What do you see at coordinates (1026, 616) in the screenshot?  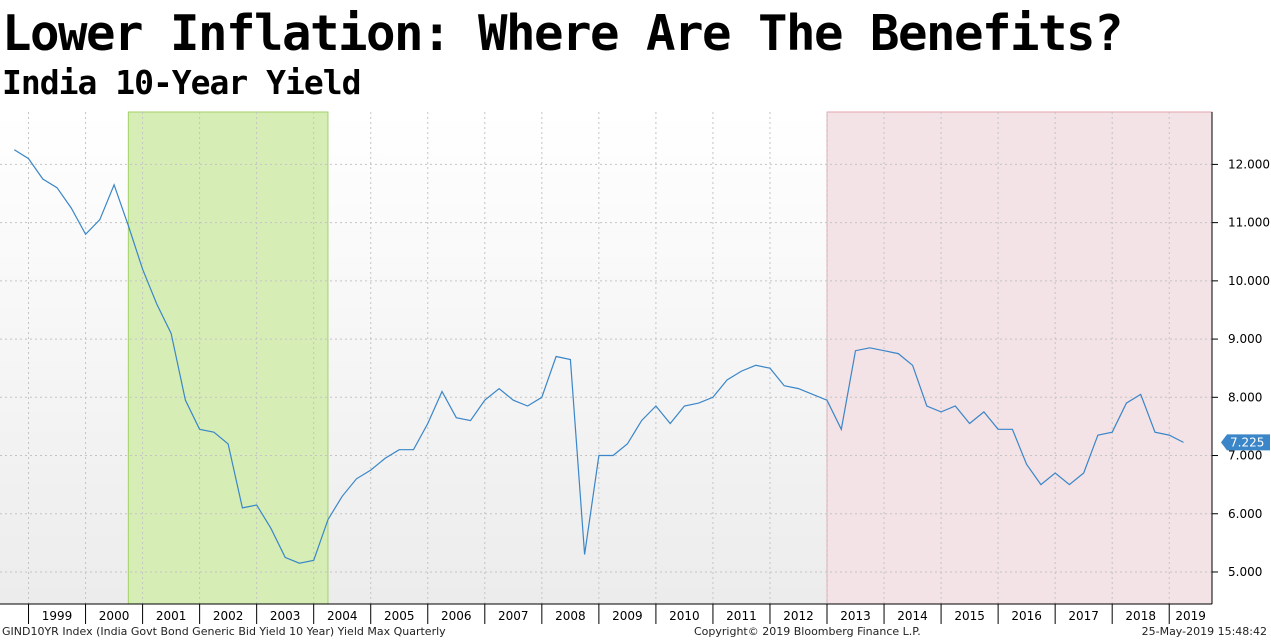 I see `x-tick-label: 2016` at bounding box center [1026, 616].